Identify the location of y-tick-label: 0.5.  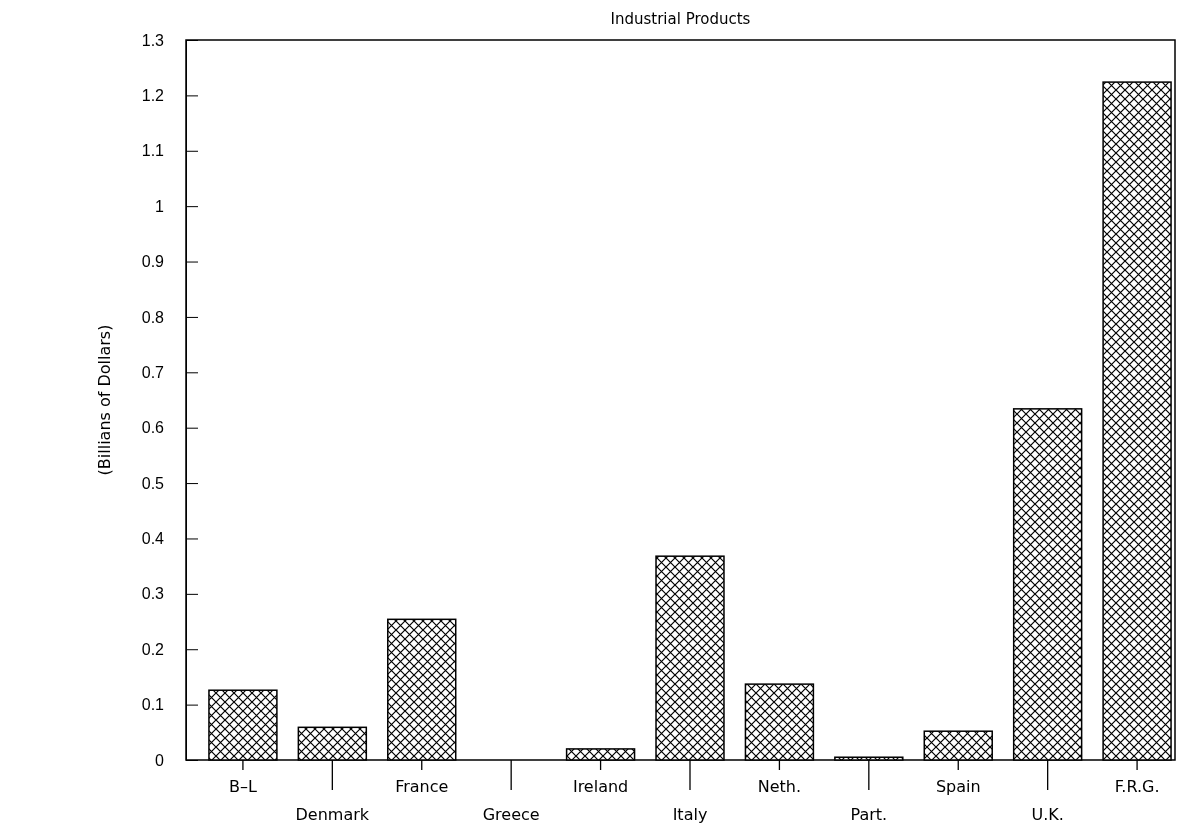
(153, 483).